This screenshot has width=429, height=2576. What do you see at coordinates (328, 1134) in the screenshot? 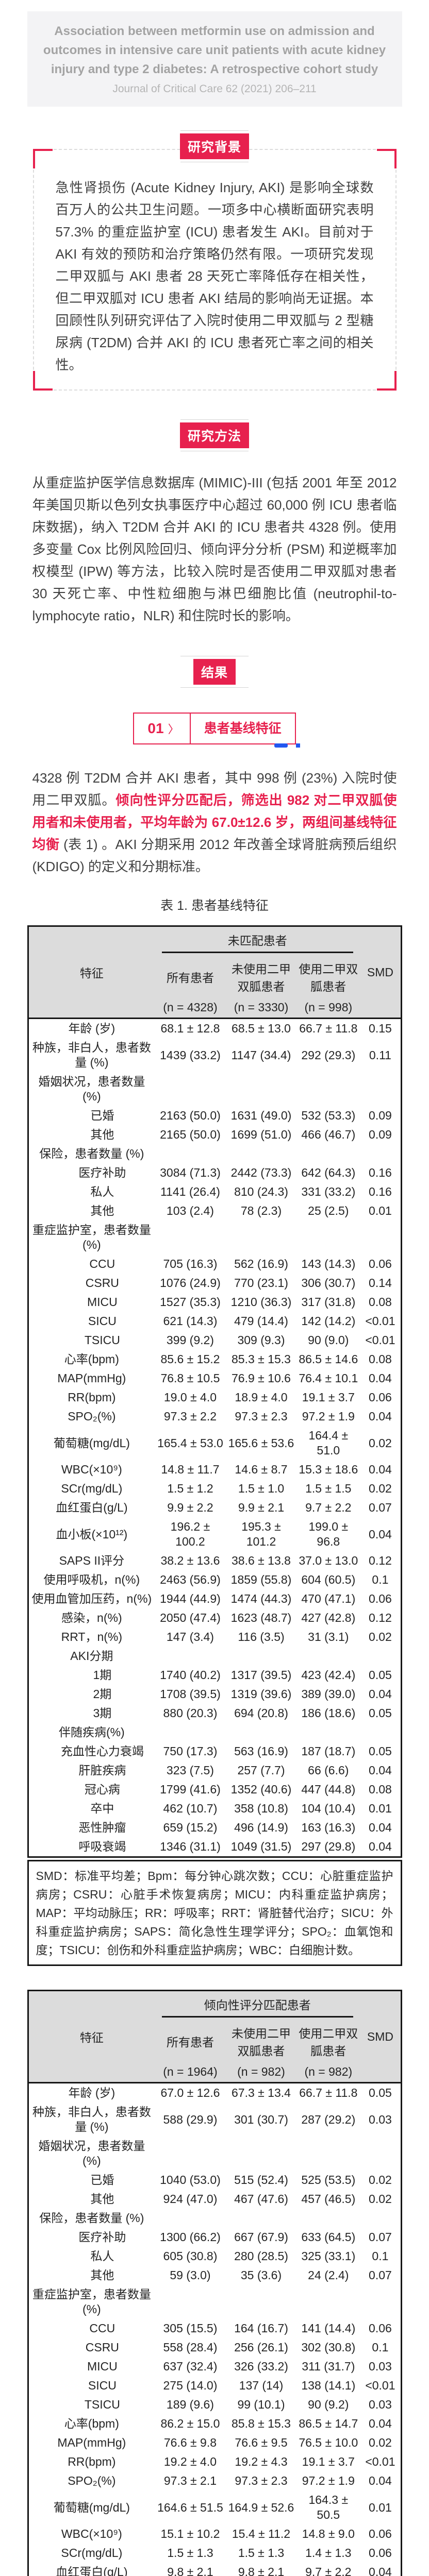
I see `cell: 466 (46.7)` at bounding box center [328, 1134].